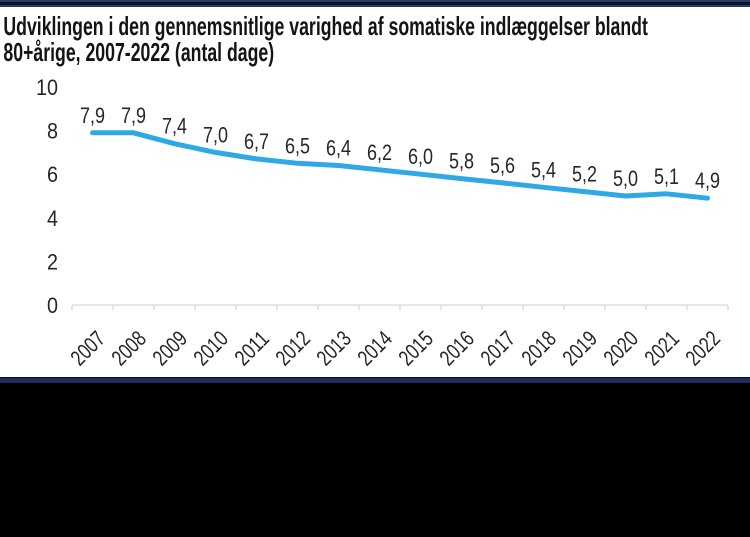  I want to click on y-axis-tick-label: 0, so click(52, 305).